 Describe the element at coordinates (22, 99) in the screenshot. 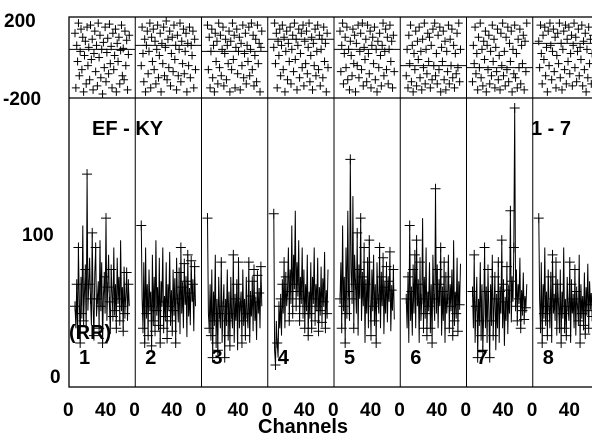

I see `phase-ytick-bottom: -200` at that location.